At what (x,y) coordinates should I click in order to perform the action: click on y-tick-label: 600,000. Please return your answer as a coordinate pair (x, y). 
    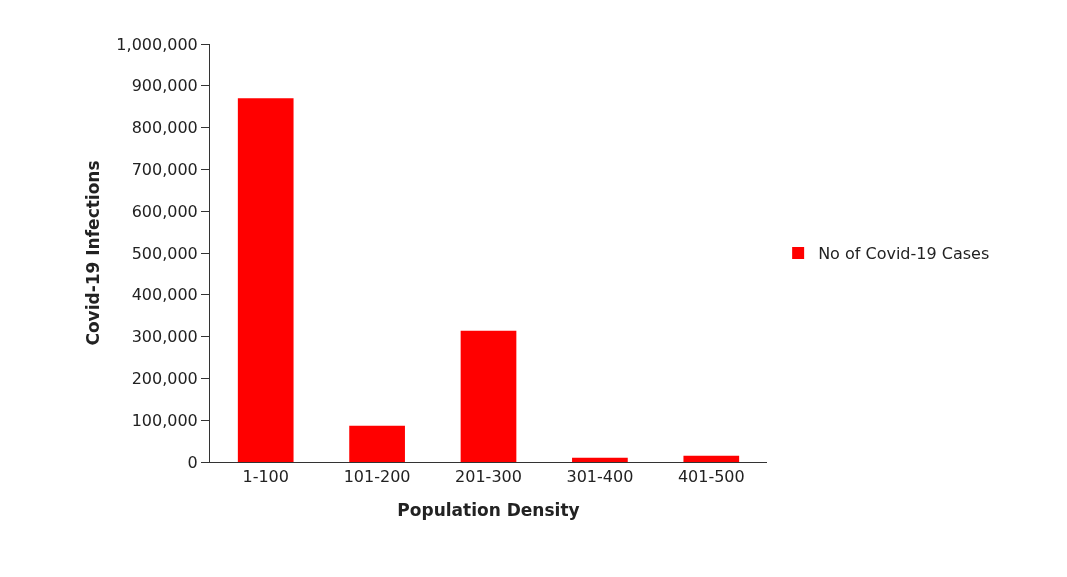
    Looking at the image, I should click on (164, 211).